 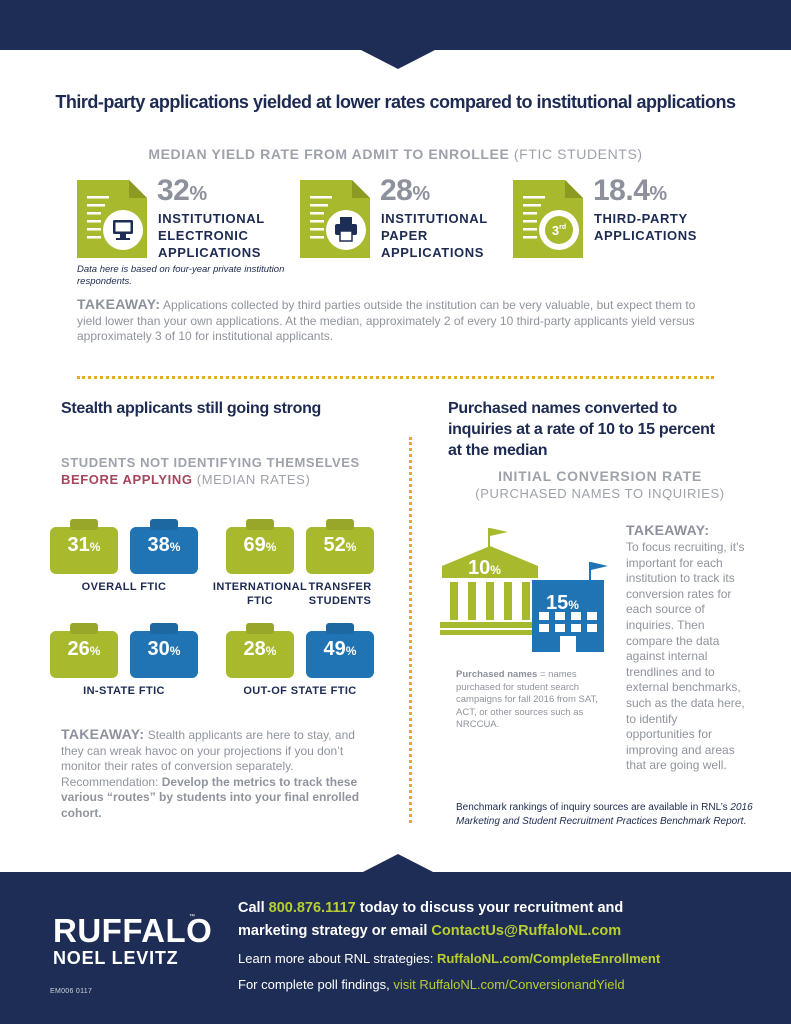 What do you see at coordinates (555, 230) in the screenshot?
I see `badge-number: 3` at bounding box center [555, 230].